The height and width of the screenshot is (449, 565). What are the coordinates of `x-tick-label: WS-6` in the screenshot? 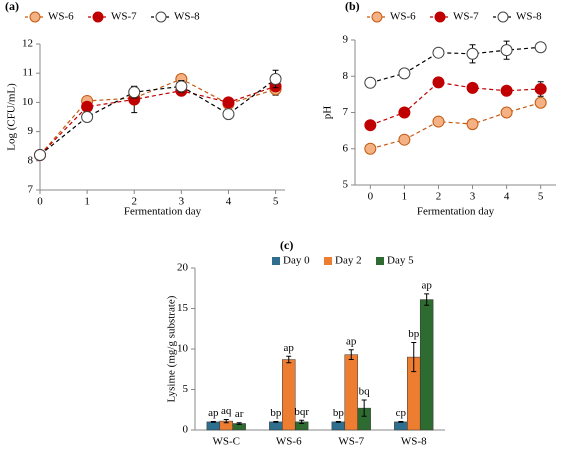 It's located at (289, 442).